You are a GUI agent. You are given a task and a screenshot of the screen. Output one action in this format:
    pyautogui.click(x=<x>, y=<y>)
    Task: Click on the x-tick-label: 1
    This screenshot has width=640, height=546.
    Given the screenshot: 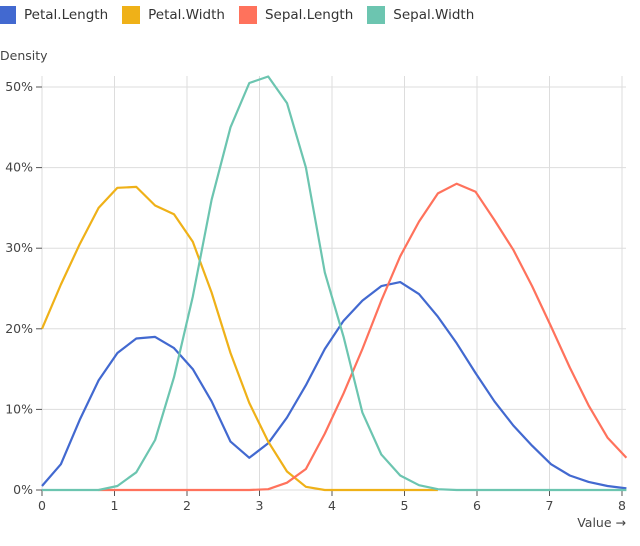 What is the action you would take?
    pyautogui.click(x=115, y=505)
    